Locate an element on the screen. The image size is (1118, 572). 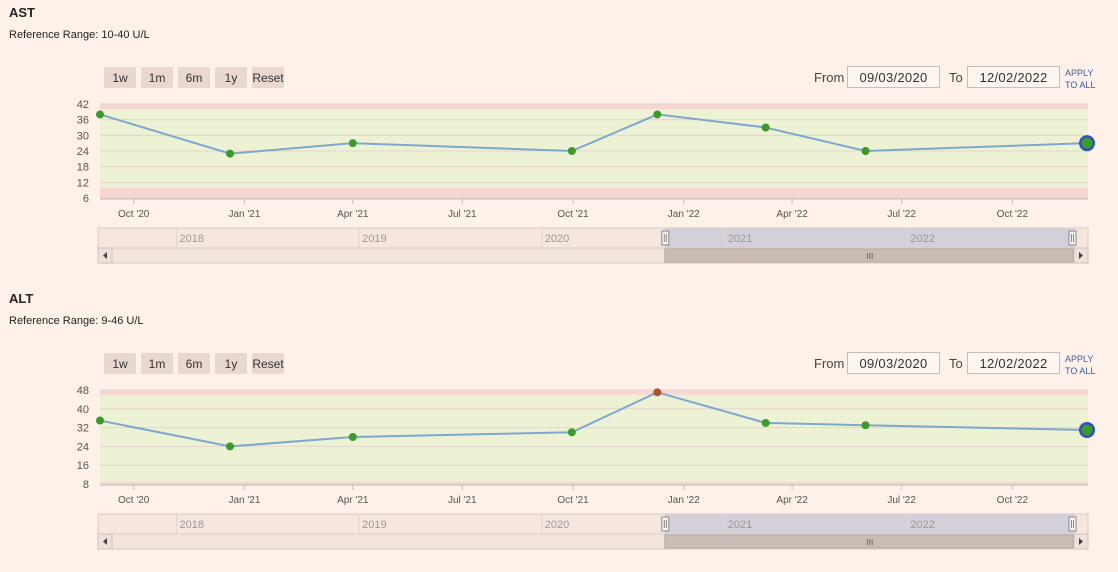
y-tick-label: 36 is located at coordinates (83, 121).